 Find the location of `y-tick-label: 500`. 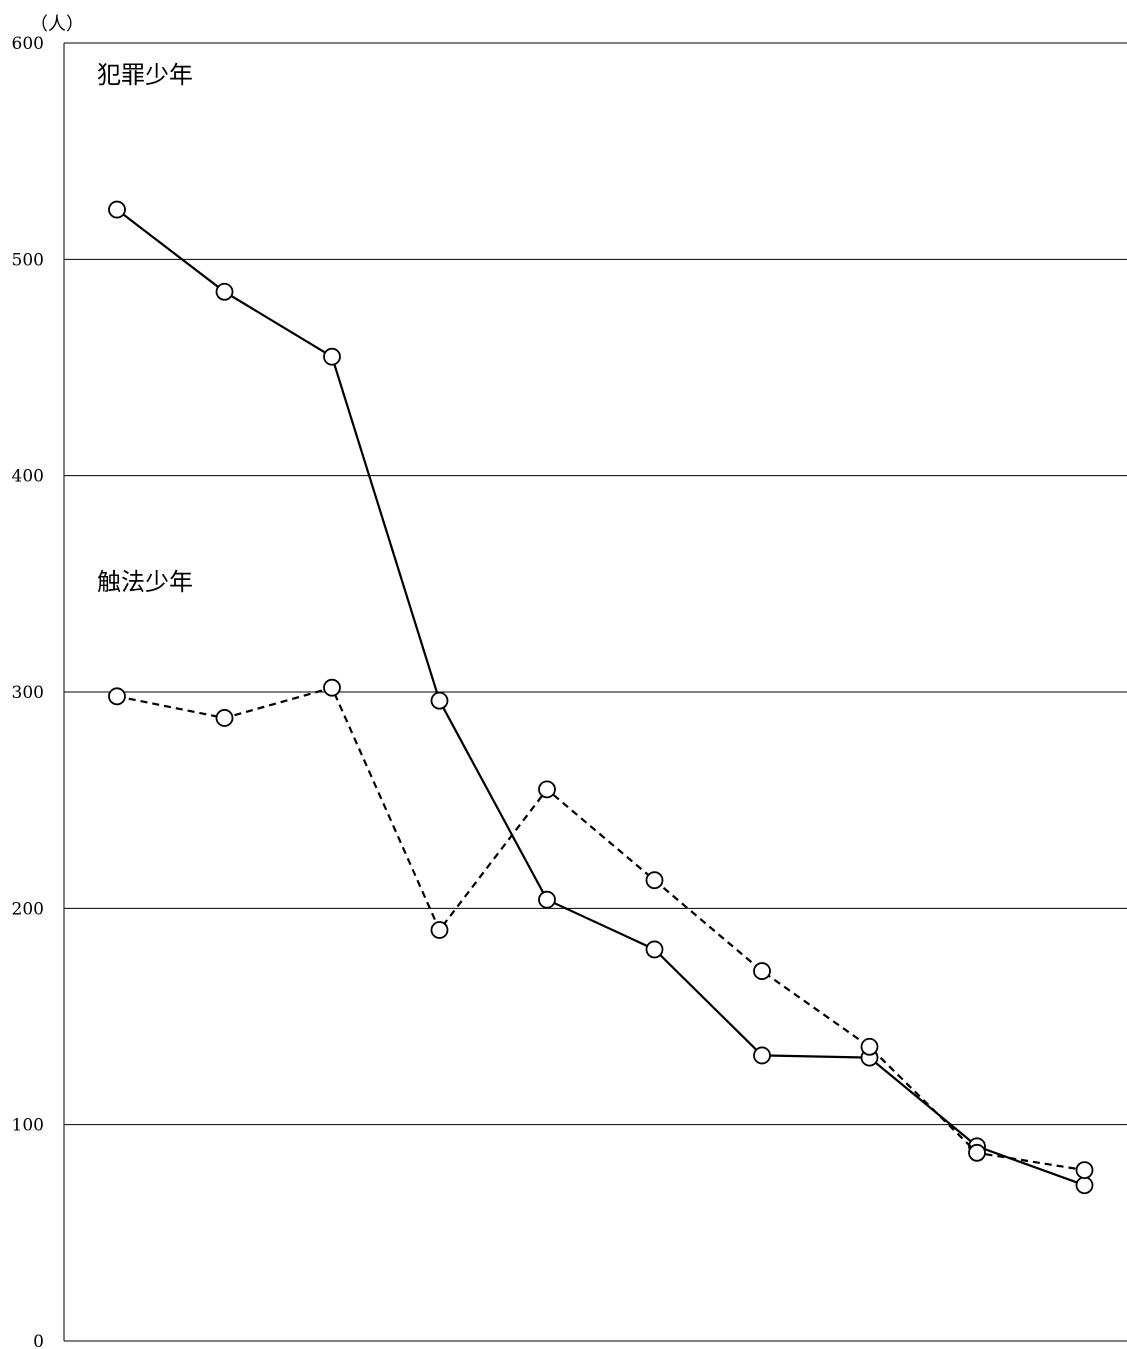

y-tick-label: 500 is located at coordinates (28, 260).